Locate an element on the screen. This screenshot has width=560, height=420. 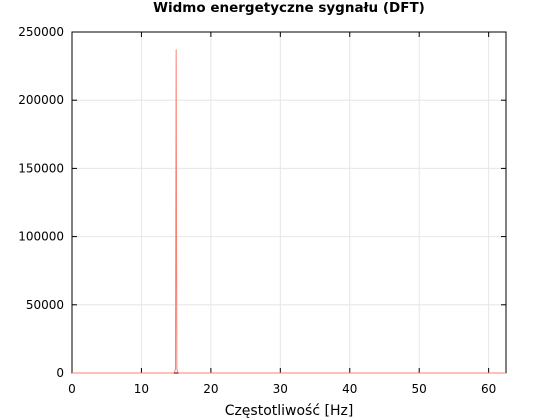
x-tick-label: 60 is located at coordinates (488, 389).